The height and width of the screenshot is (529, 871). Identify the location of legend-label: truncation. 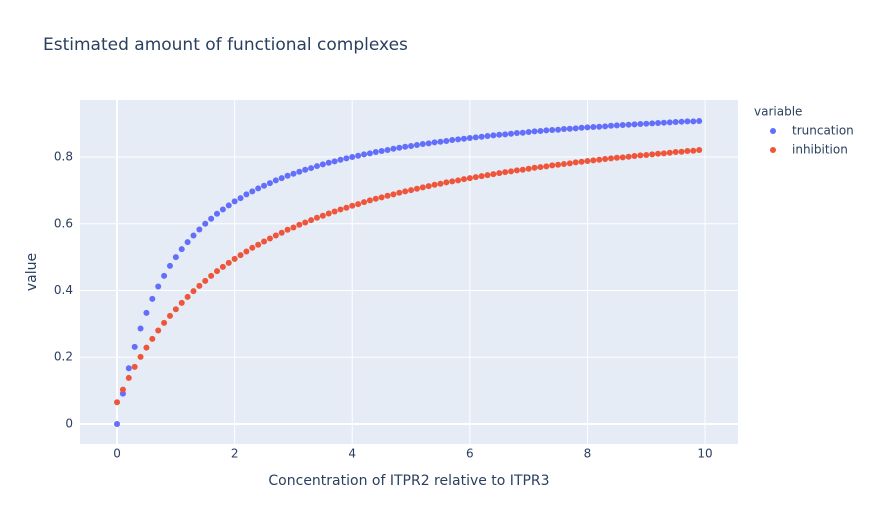
(823, 131).